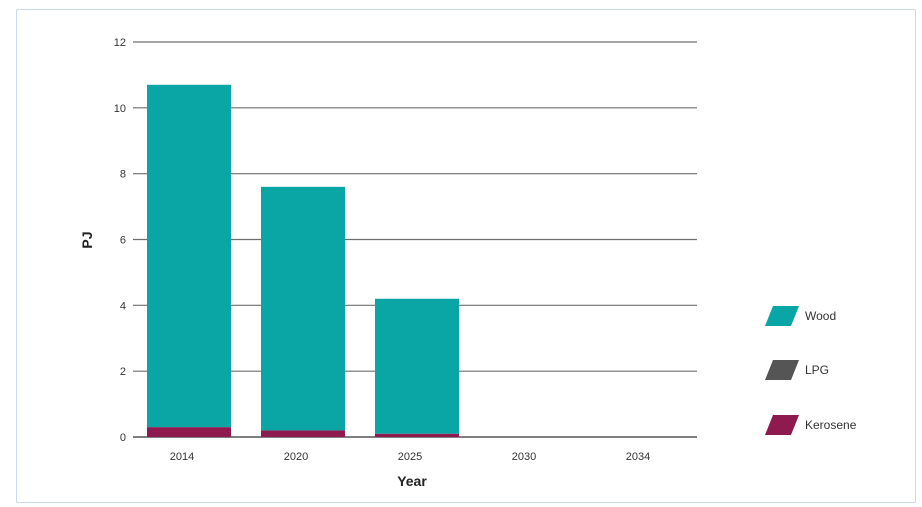 This screenshot has width=922, height=507. Describe the element at coordinates (120, 43) in the screenshot. I see `y-tick-label: 12` at that location.